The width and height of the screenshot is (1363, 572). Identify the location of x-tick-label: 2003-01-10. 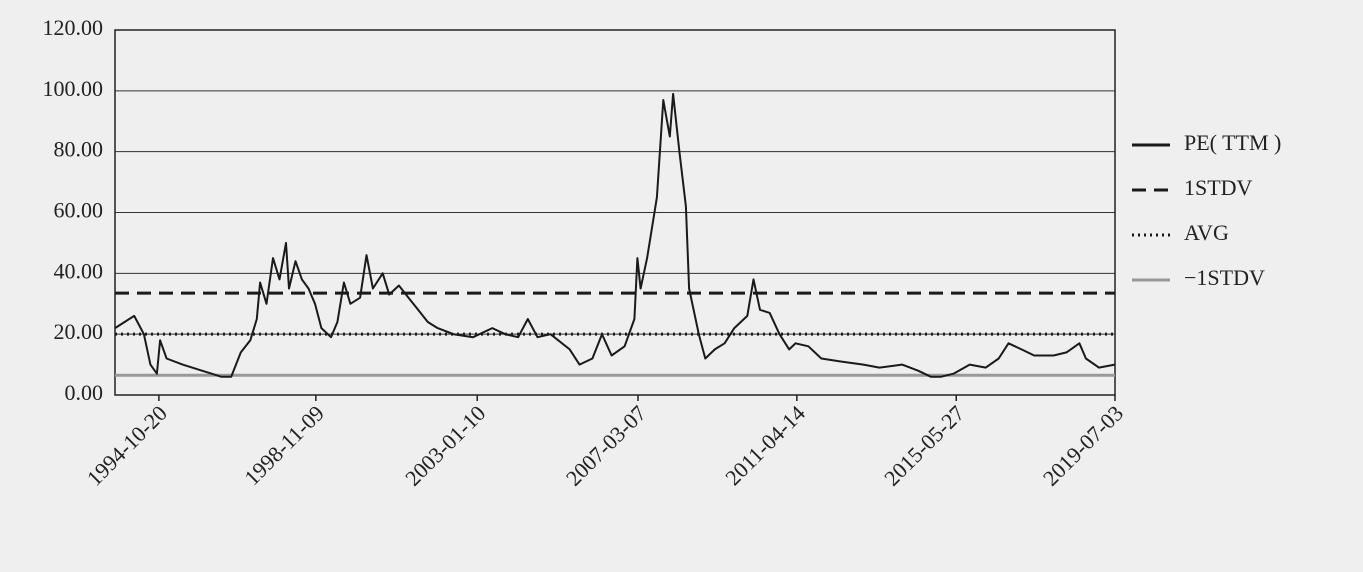
(445, 445).